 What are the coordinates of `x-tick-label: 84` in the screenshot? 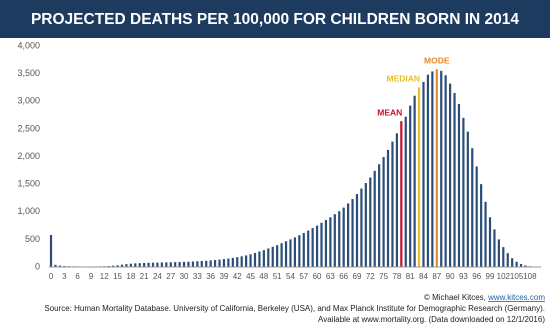 It's located at (423, 276).